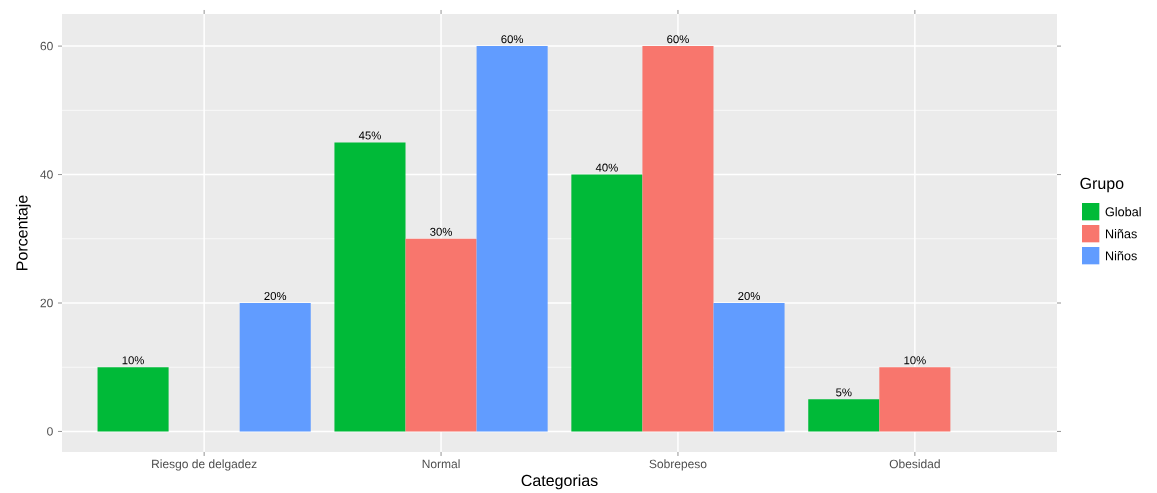  What do you see at coordinates (441, 231) in the screenshot?
I see `data-label: 30%` at bounding box center [441, 231].